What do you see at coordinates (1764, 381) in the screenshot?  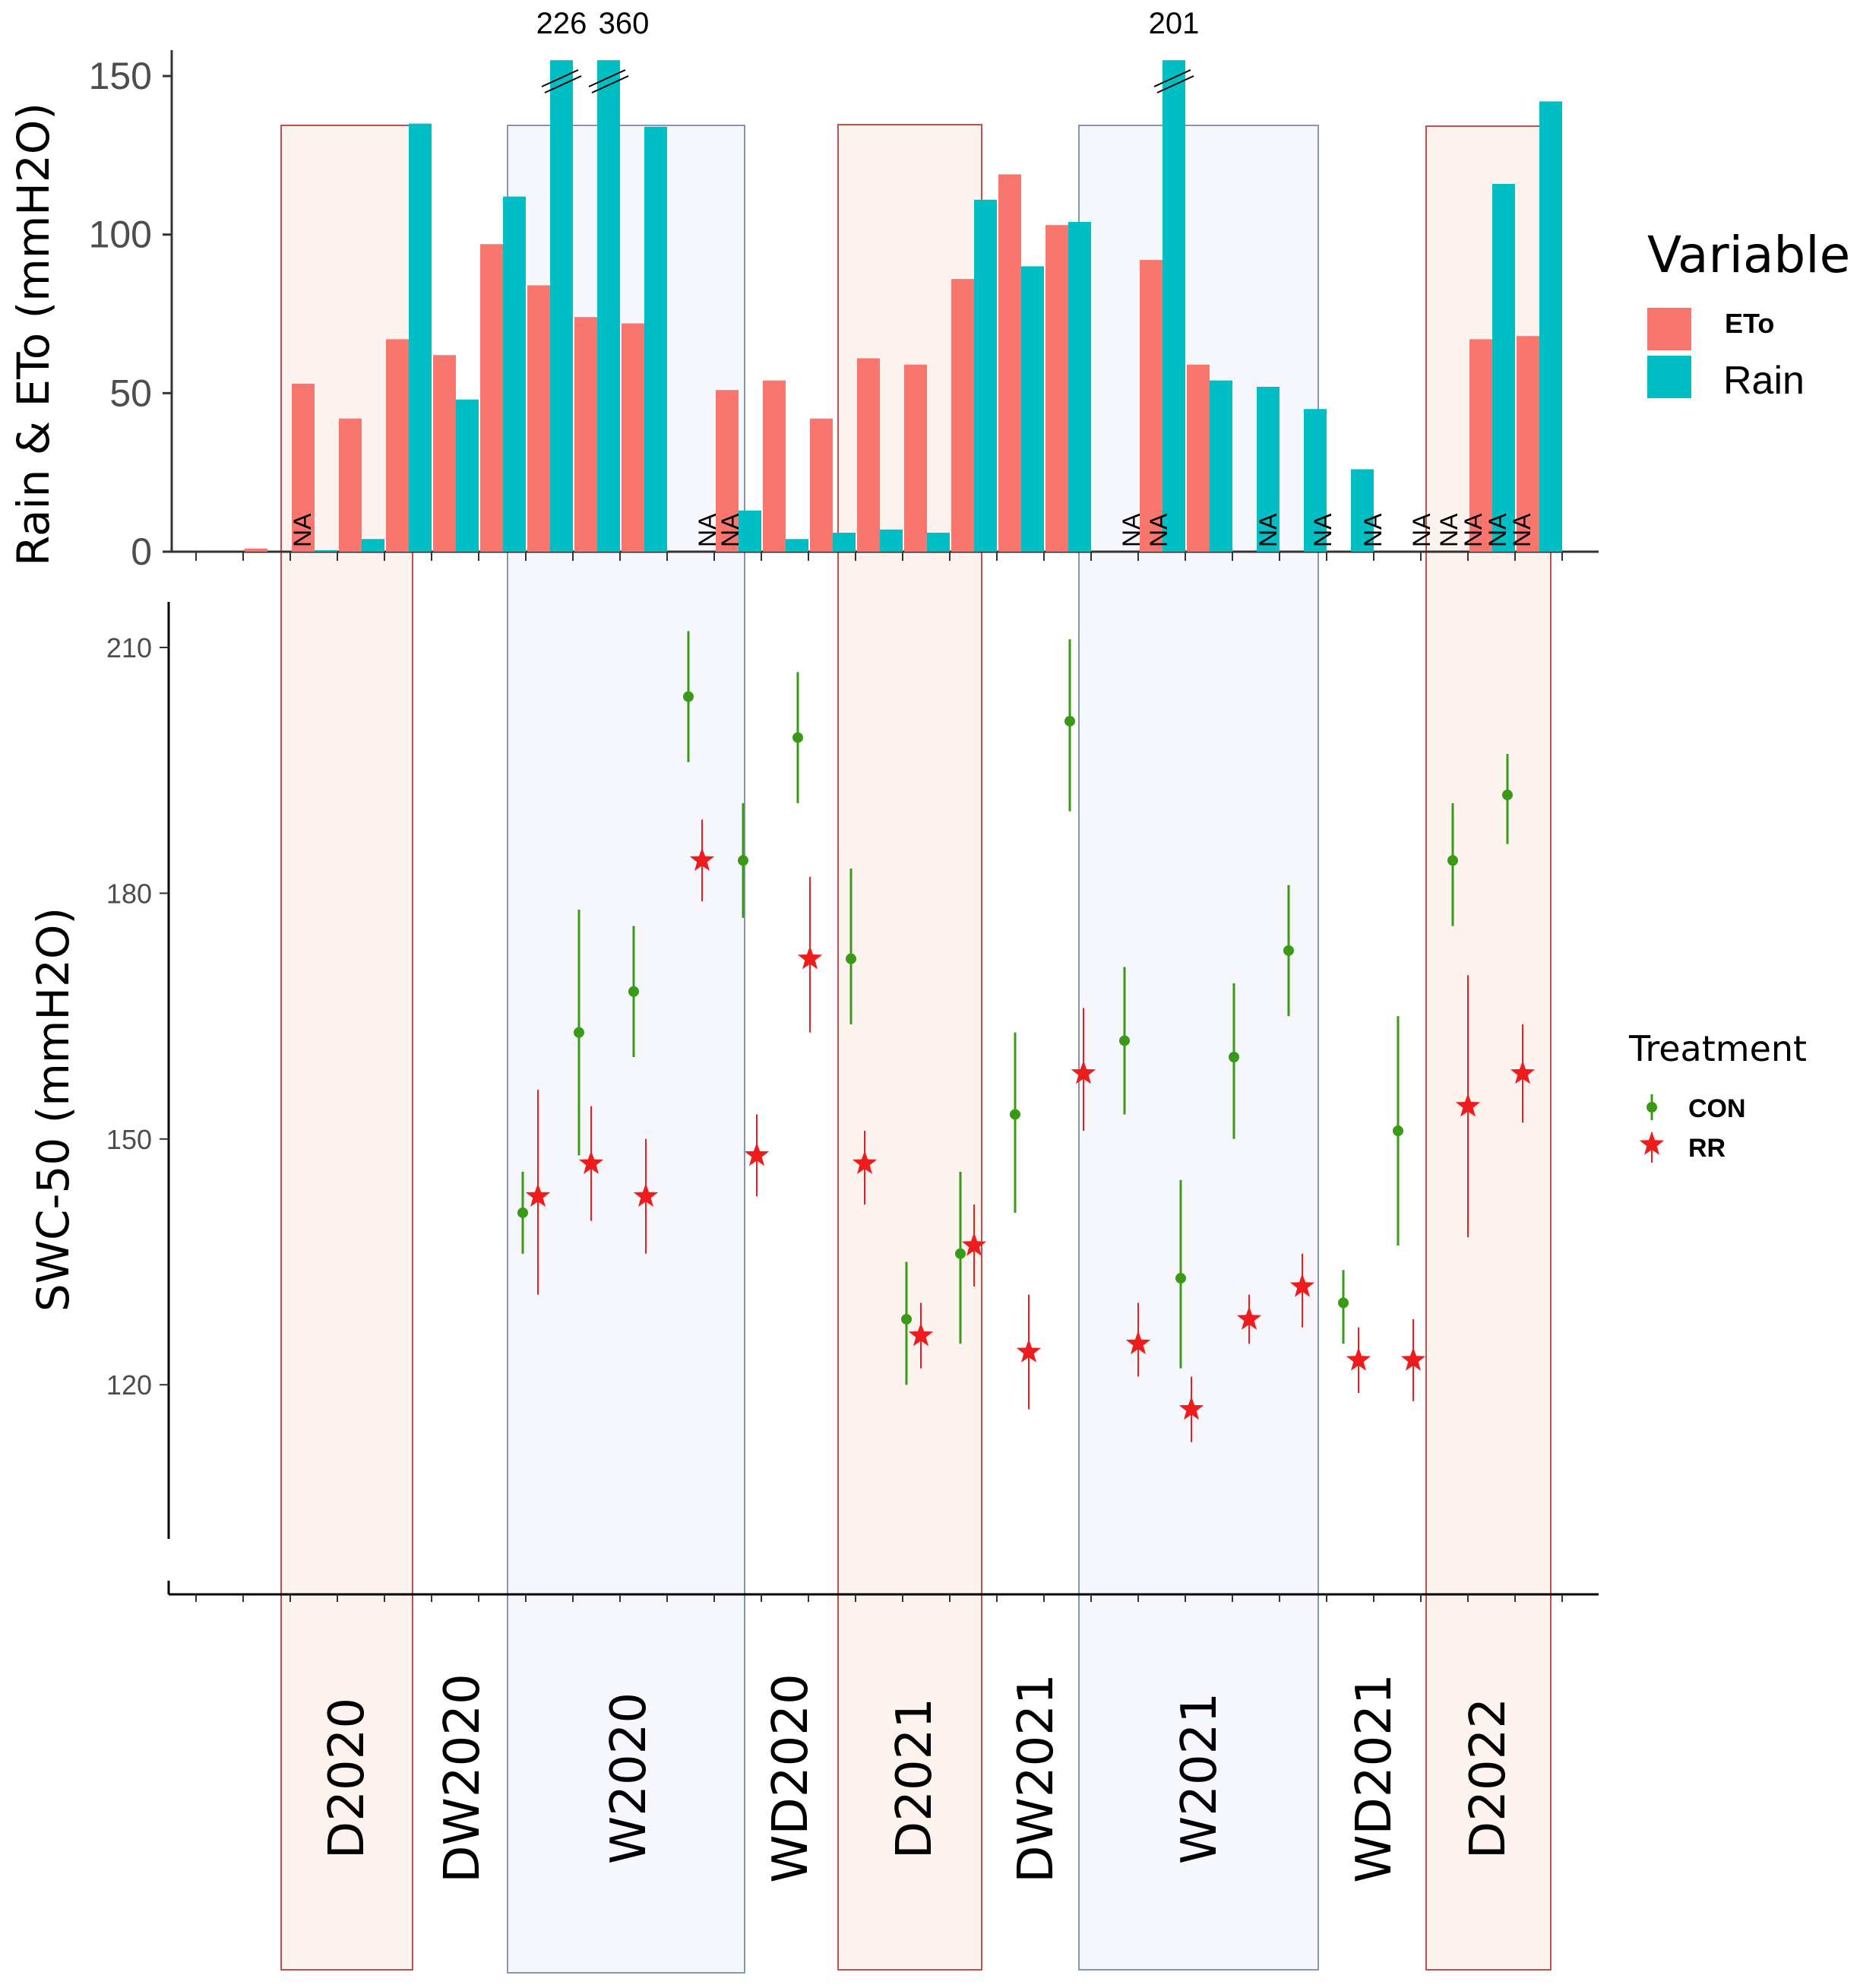 I see `legend-rain-label: Rain` at bounding box center [1764, 381].